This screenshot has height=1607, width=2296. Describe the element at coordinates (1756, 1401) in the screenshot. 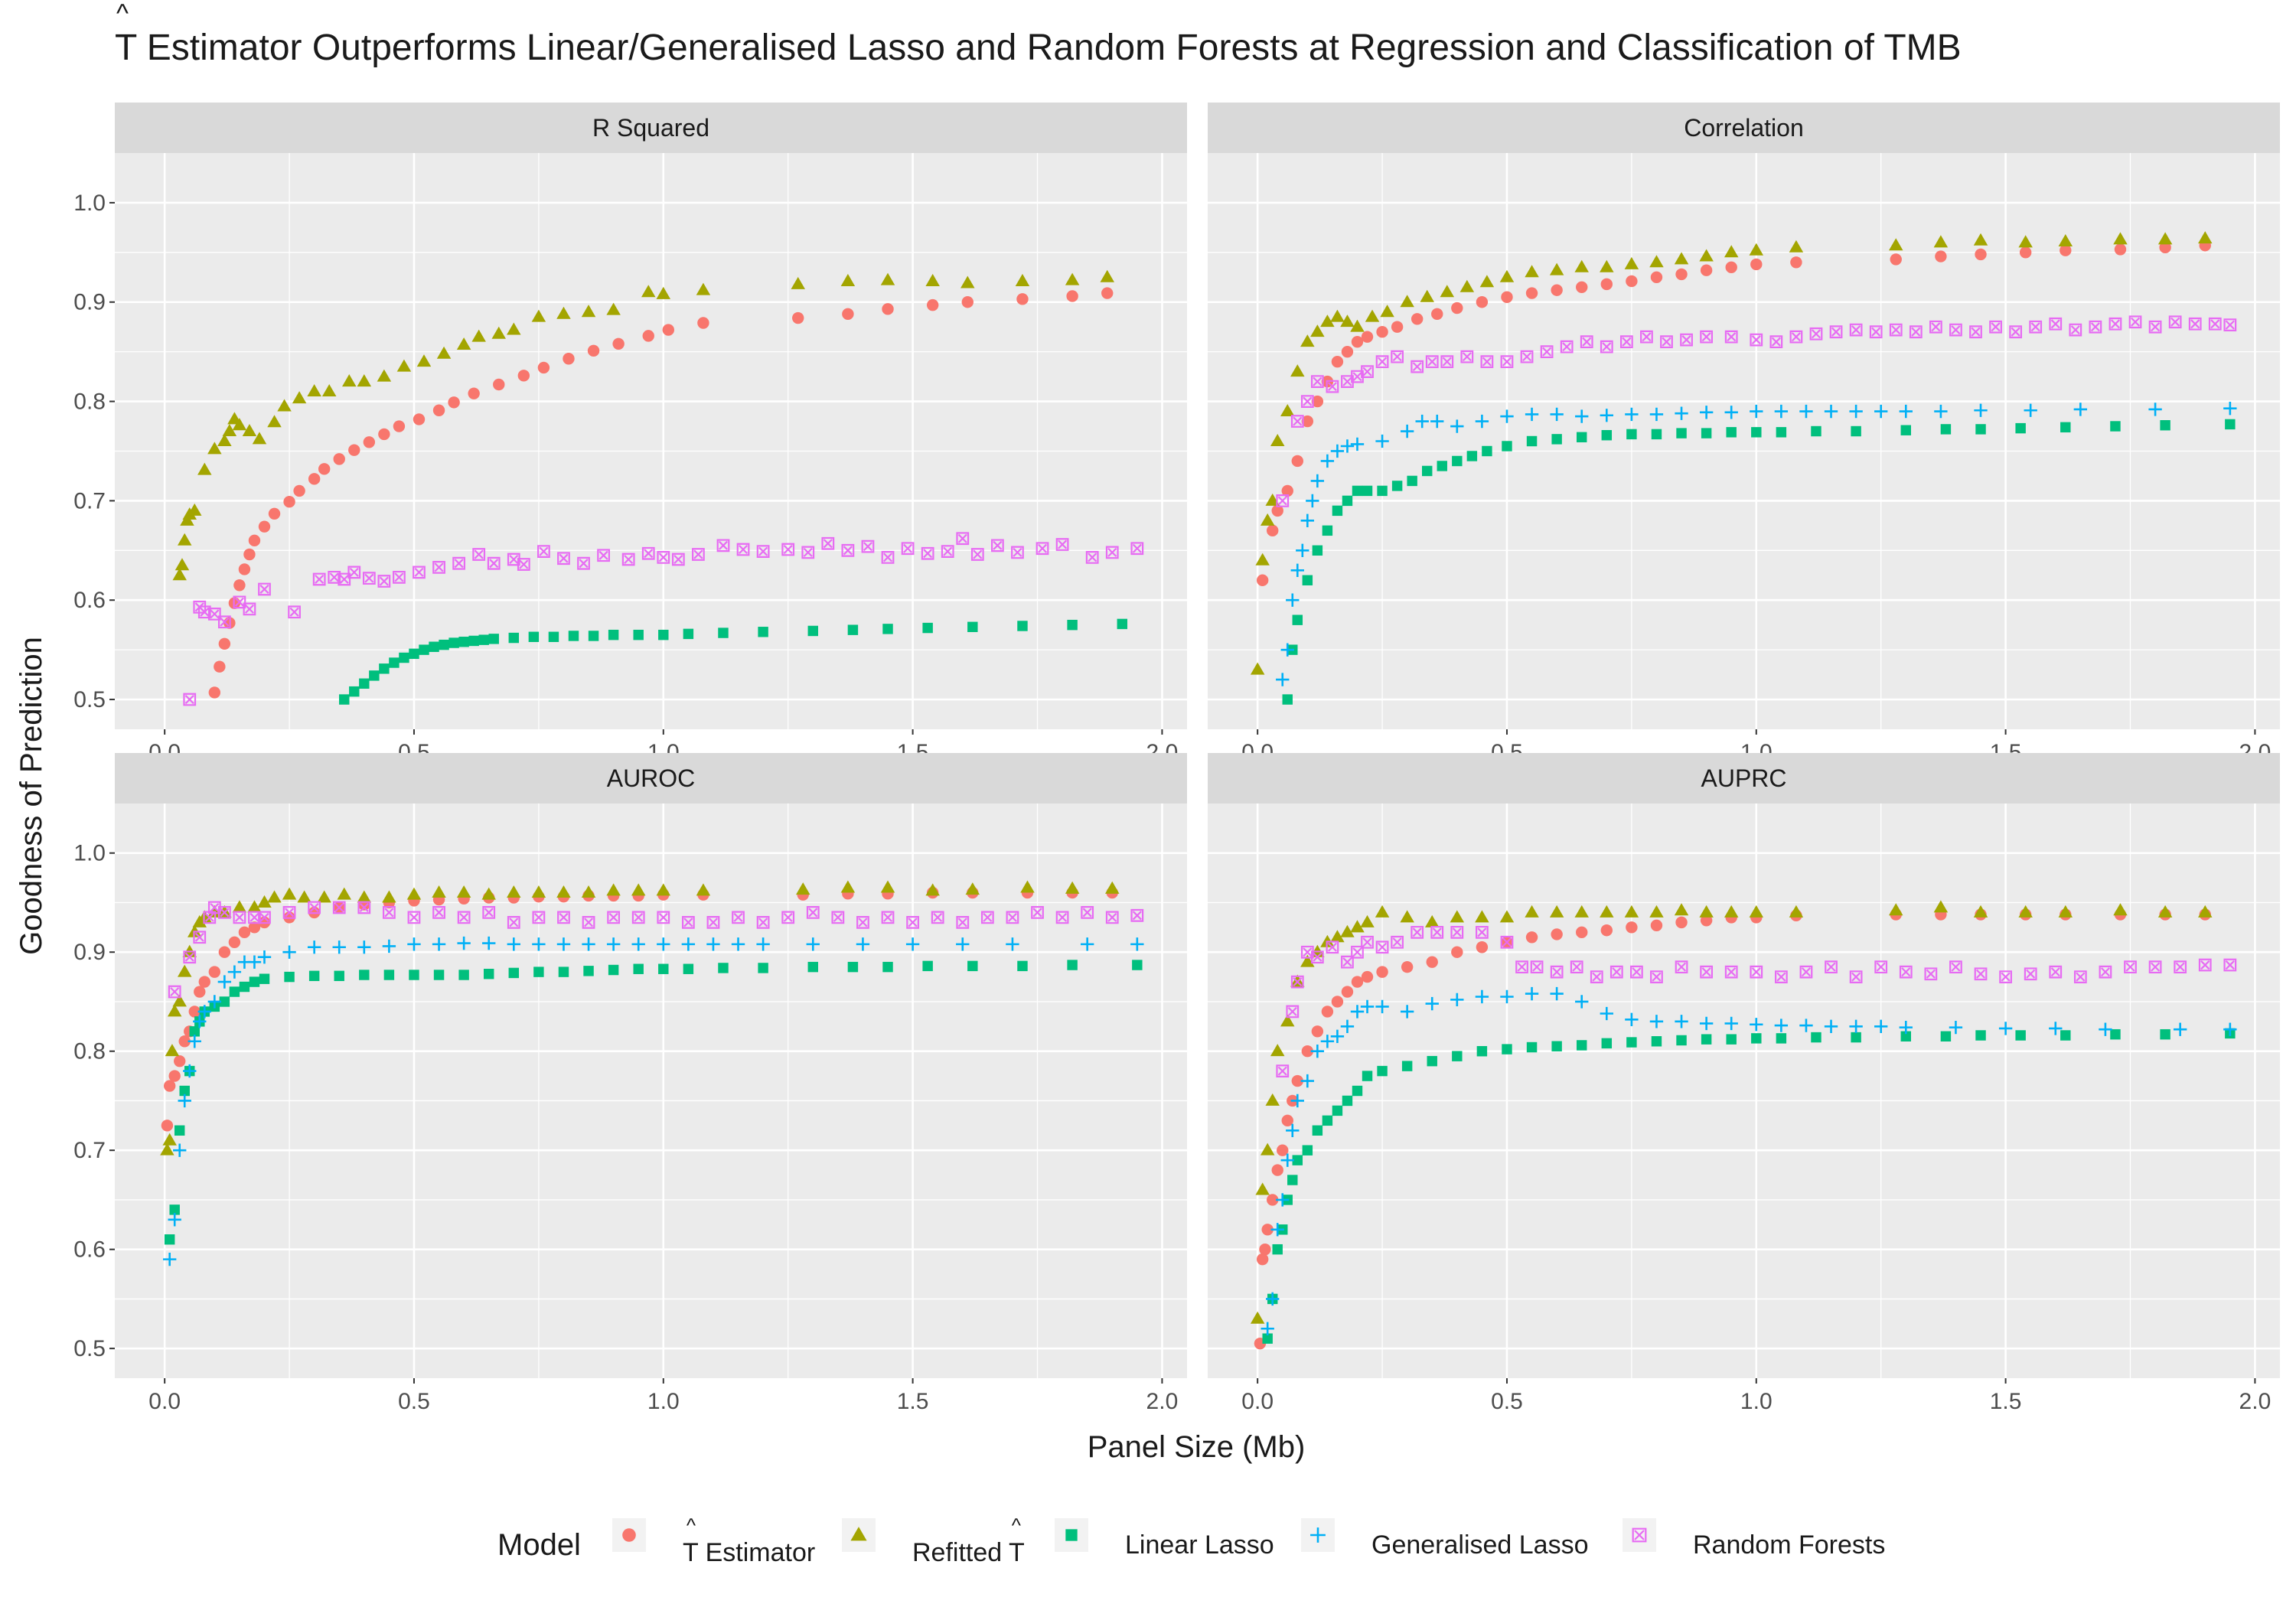

I see `x-tick-label: 1.0` at that location.